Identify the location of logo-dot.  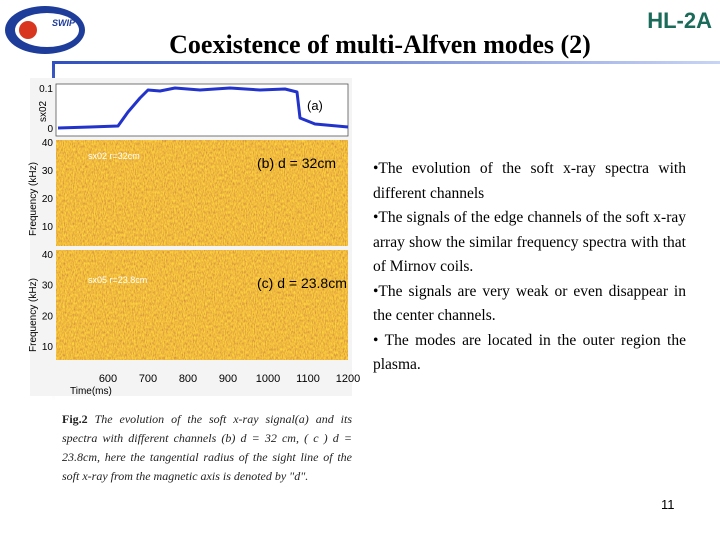
(28, 30).